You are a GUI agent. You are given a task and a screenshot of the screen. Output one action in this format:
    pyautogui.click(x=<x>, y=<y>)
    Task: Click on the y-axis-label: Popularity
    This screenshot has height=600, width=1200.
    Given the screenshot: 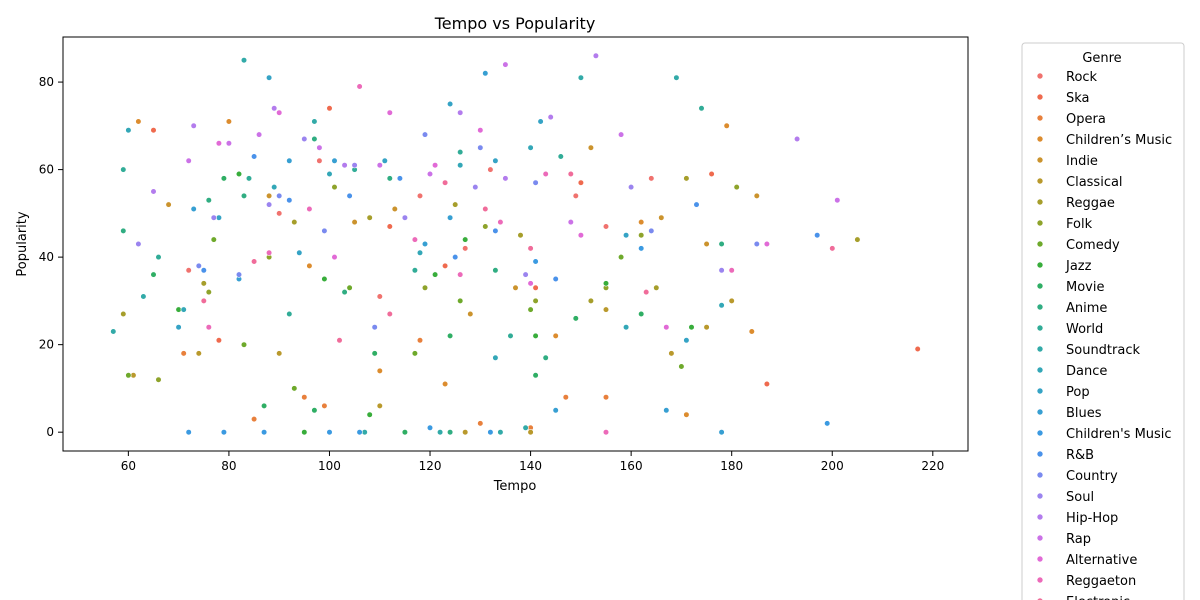 What is the action you would take?
    pyautogui.click(x=22, y=243)
    